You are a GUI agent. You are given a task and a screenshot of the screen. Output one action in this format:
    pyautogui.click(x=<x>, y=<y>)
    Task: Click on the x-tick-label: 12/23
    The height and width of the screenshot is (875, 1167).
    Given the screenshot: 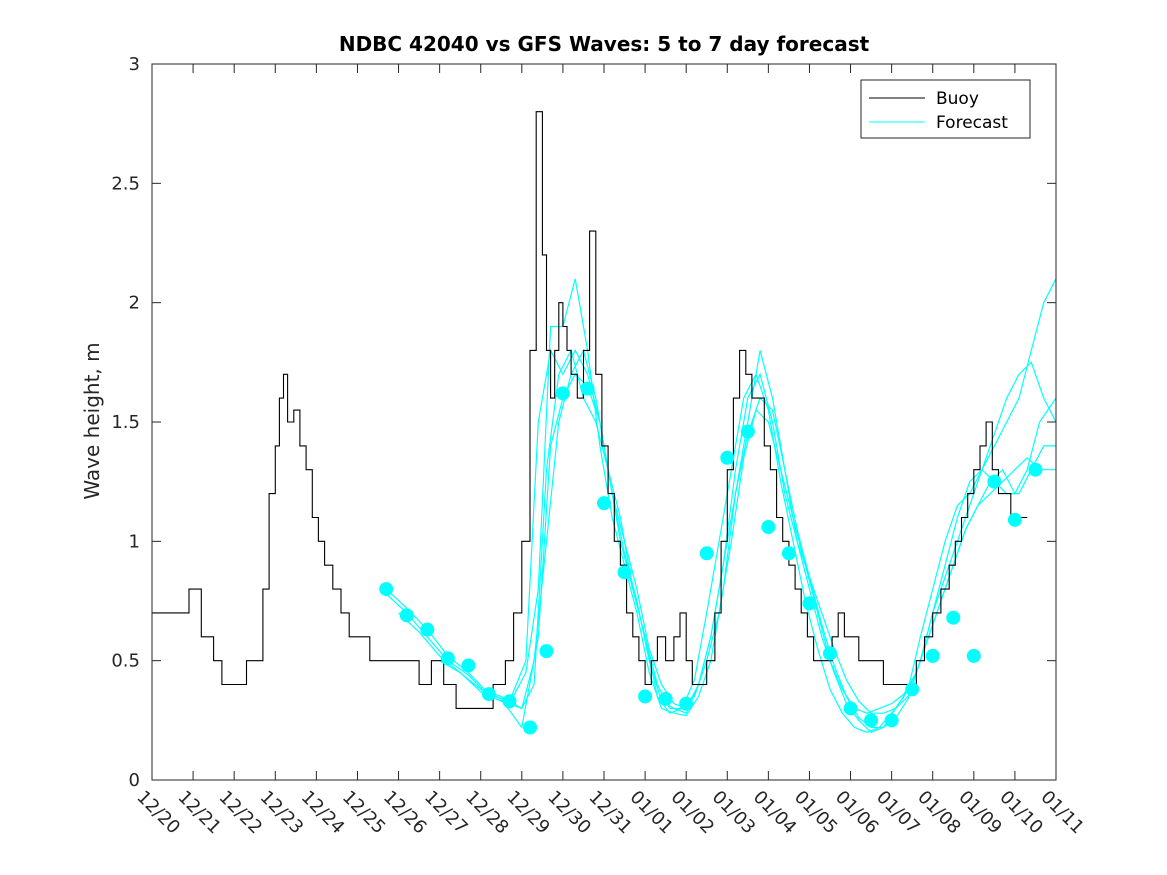 What is the action you would take?
    pyautogui.click(x=282, y=813)
    